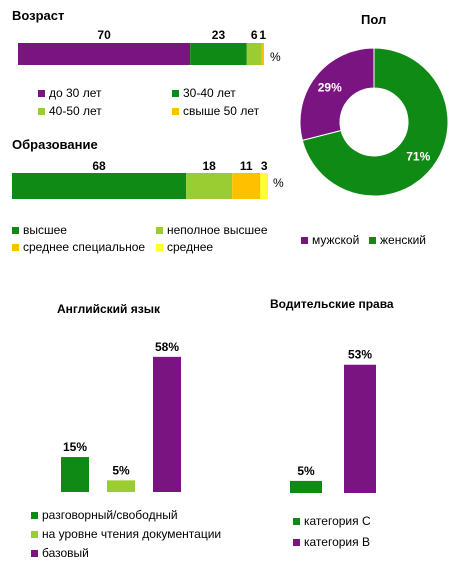  What do you see at coordinates (78, 247) in the screenshot?
I see `legend-edu-secondary-special: среднее специальное` at bounding box center [78, 247].